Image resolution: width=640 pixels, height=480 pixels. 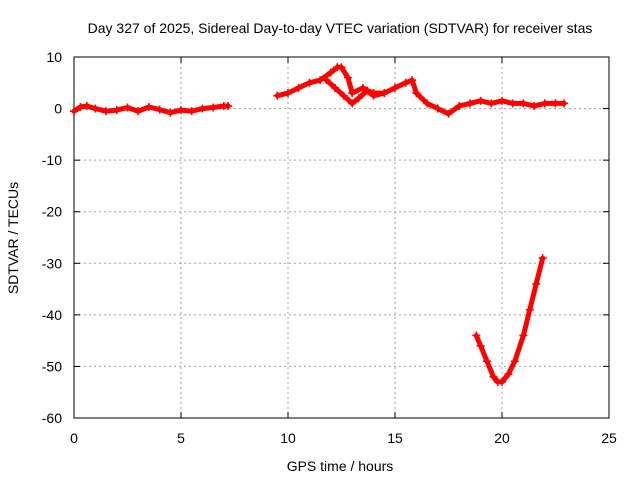 What do you see at coordinates (52, 315) in the screenshot?
I see `y-tick-label: -40` at bounding box center [52, 315].